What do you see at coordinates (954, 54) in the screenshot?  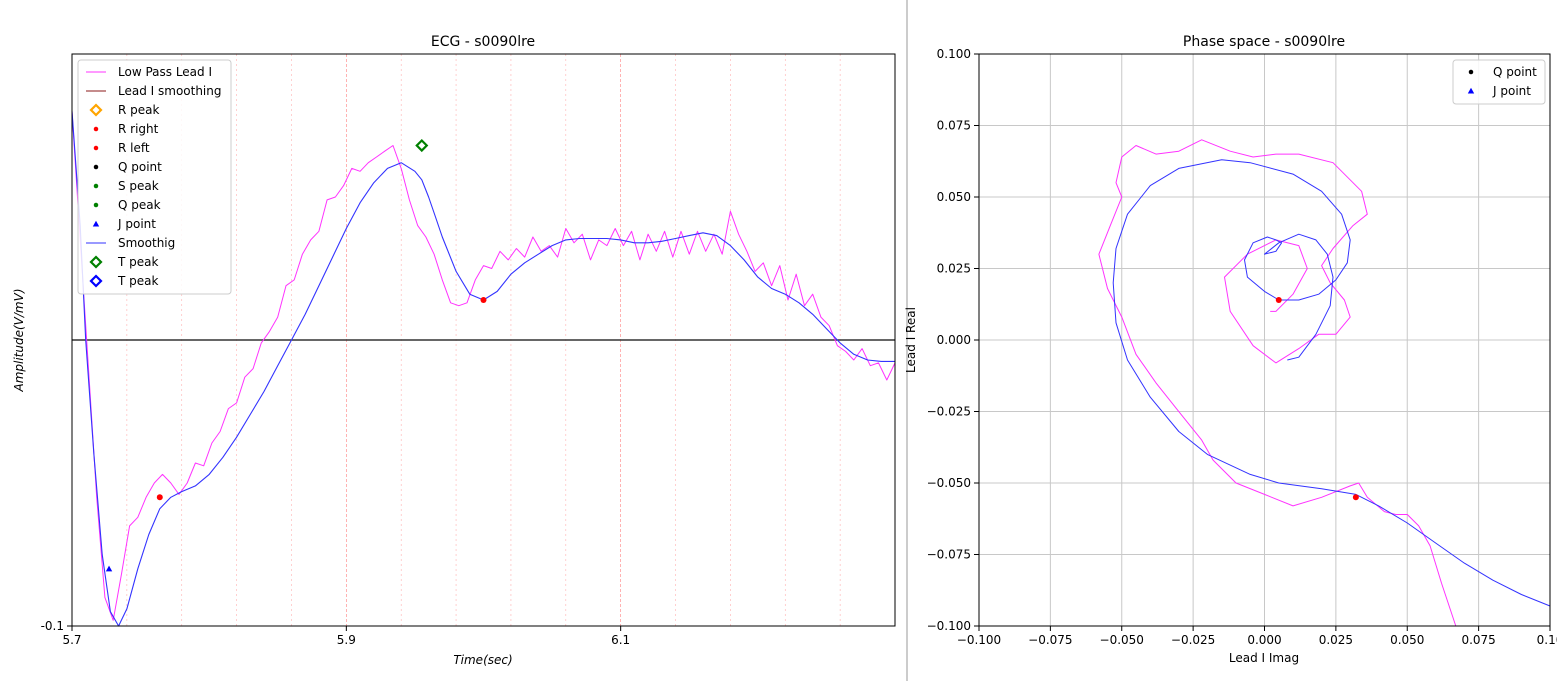 I see `phase-ytick-label: 0.100` at bounding box center [954, 54].